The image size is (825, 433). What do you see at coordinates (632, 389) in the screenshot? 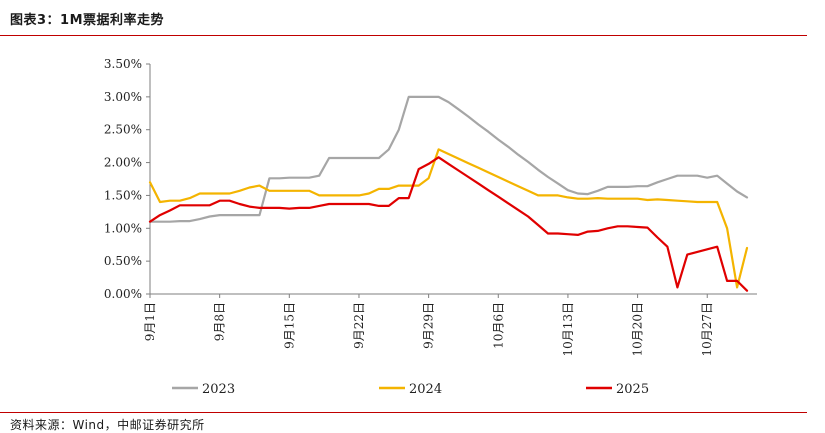
I see `legend-label-2025: 2025` at bounding box center [632, 389].